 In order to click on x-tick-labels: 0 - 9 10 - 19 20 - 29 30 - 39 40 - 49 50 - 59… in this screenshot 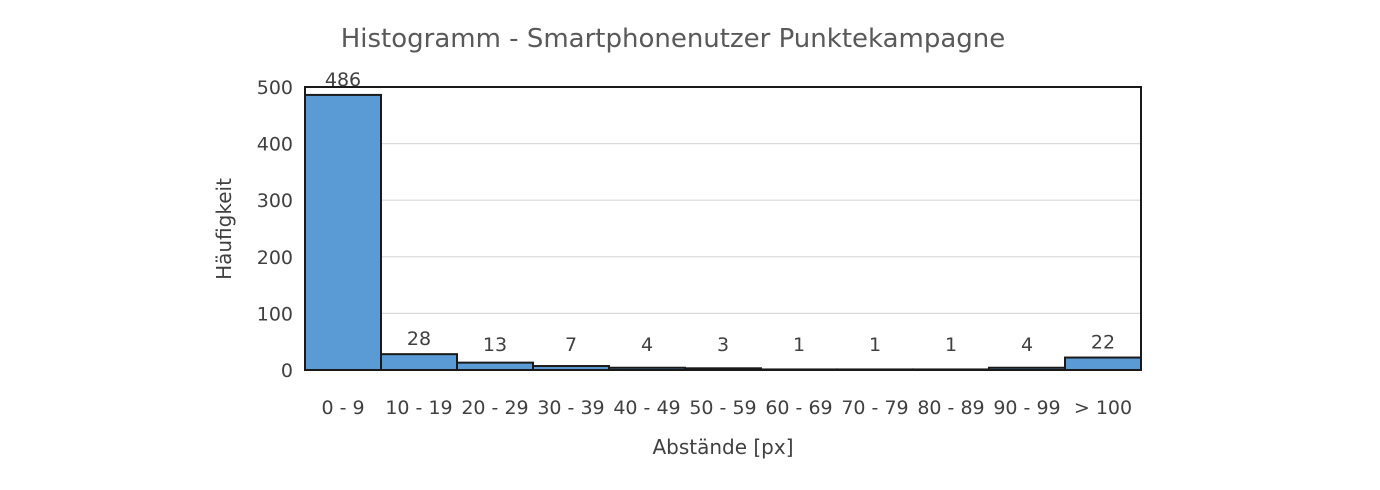, I will do `click(726, 408)`.